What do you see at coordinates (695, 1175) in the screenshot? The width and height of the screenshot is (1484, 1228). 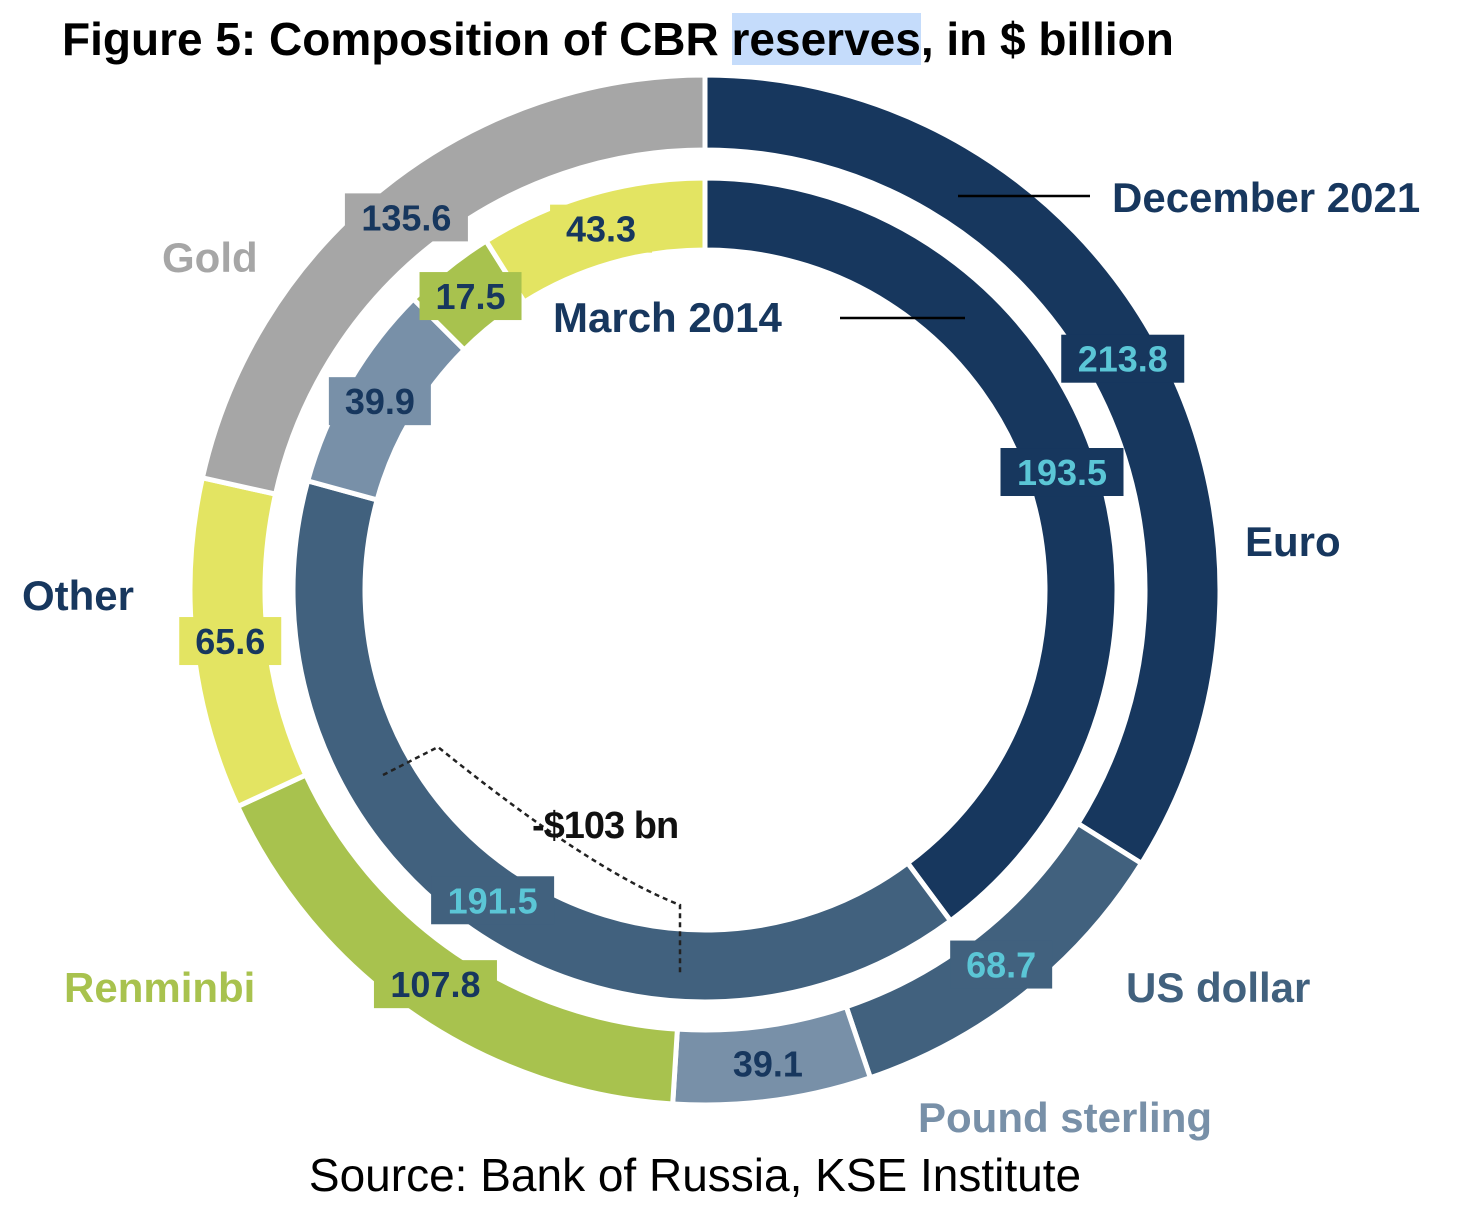 I see `source-note: Source: Bank of Russia, KSE Institute` at bounding box center [695, 1175].